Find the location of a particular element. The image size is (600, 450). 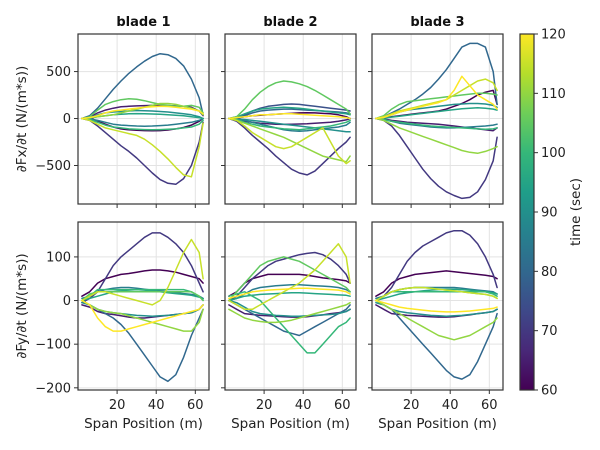

colorbar-tick-label: 120 is located at coordinates (553, 35).